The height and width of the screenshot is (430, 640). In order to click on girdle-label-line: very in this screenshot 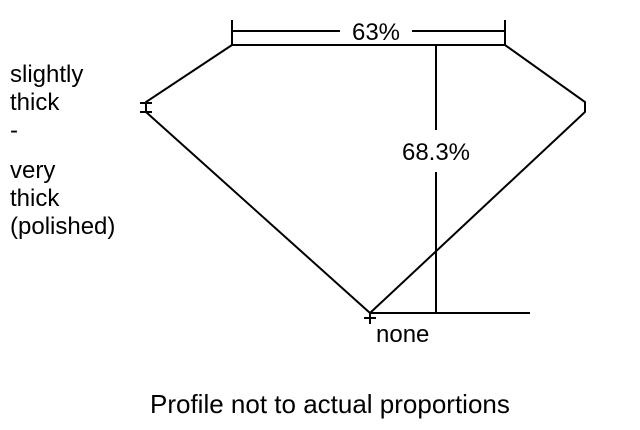, I will do `click(32, 170)`.